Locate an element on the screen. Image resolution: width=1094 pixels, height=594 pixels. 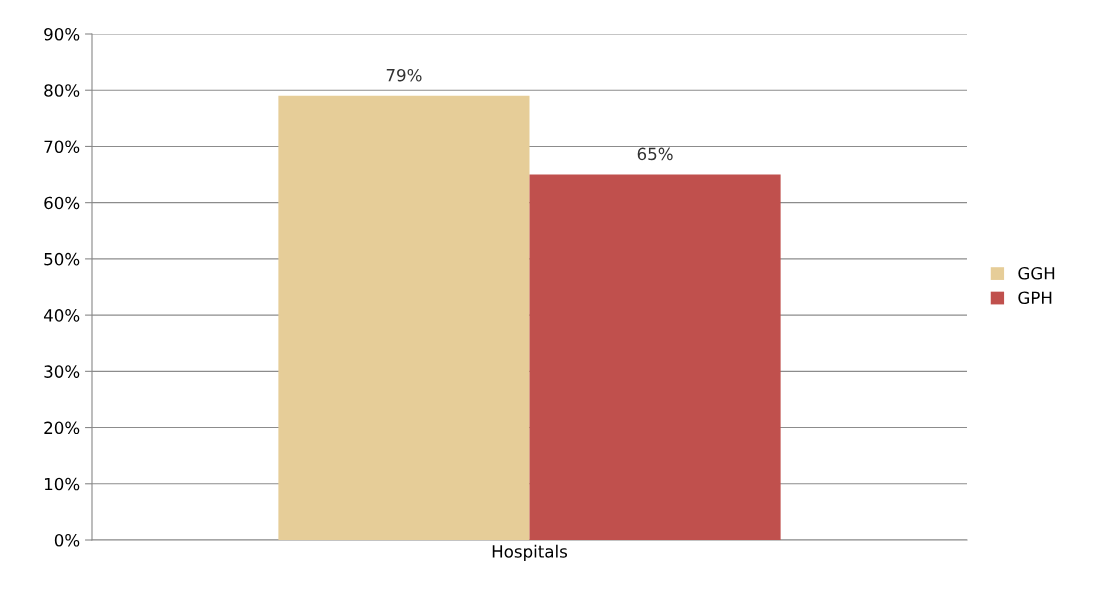
y-tick-label: 80% is located at coordinates (62, 90).